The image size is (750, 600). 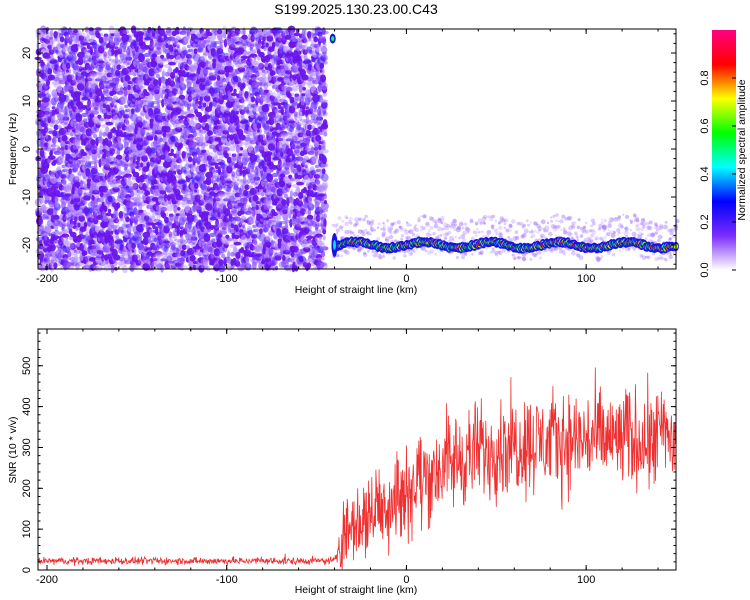 What do you see at coordinates (356, 9) in the screenshot?
I see `chart-title: S199.2025.130.23.00.C43` at bounding box center [356, 9].